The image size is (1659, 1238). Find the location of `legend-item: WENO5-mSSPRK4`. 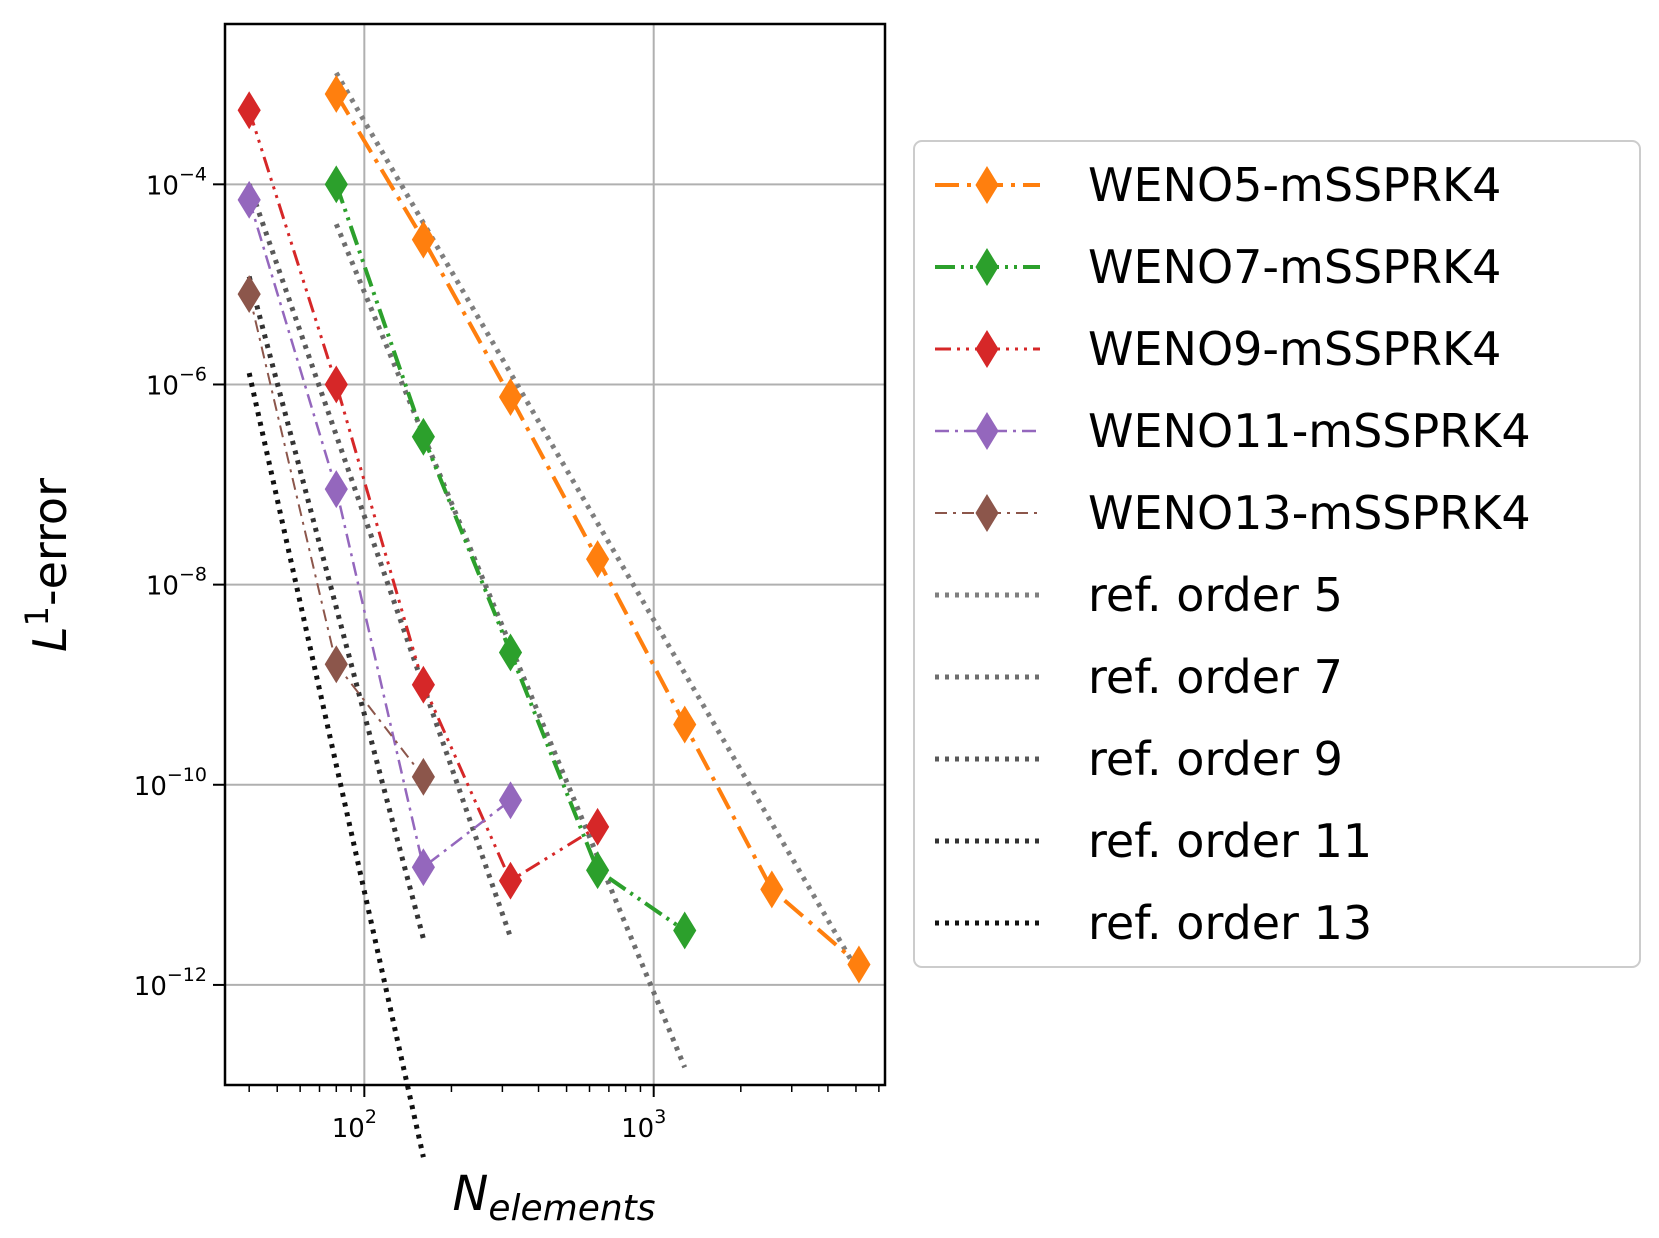

legend-item: WENO5-mSSPRK4 is located at coordinates (1218, 185).